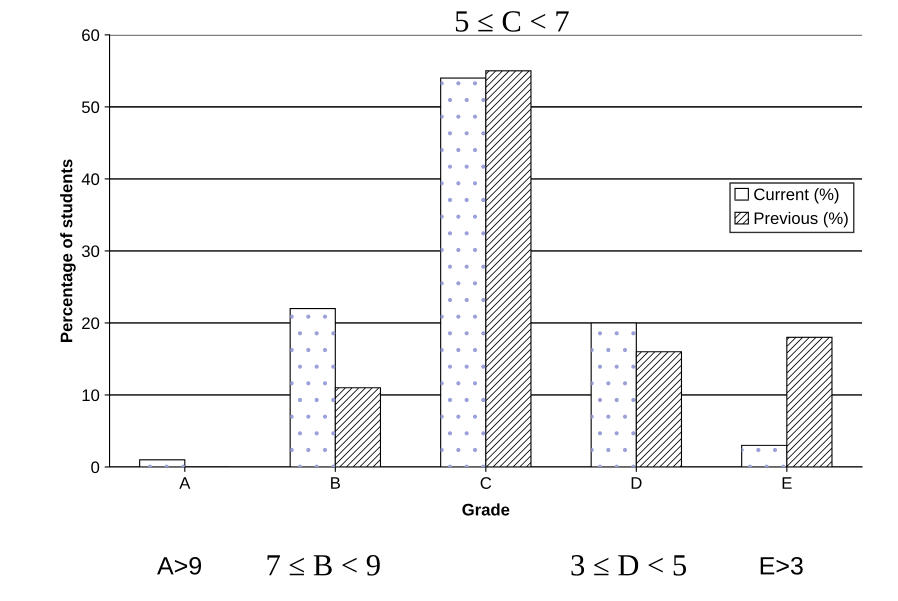 This screenshot has width=898, height=601. What do you see at coordinates (787, 483) in the screenshot?
I see `x-tick-label: E` at bounding box center [787, 483].